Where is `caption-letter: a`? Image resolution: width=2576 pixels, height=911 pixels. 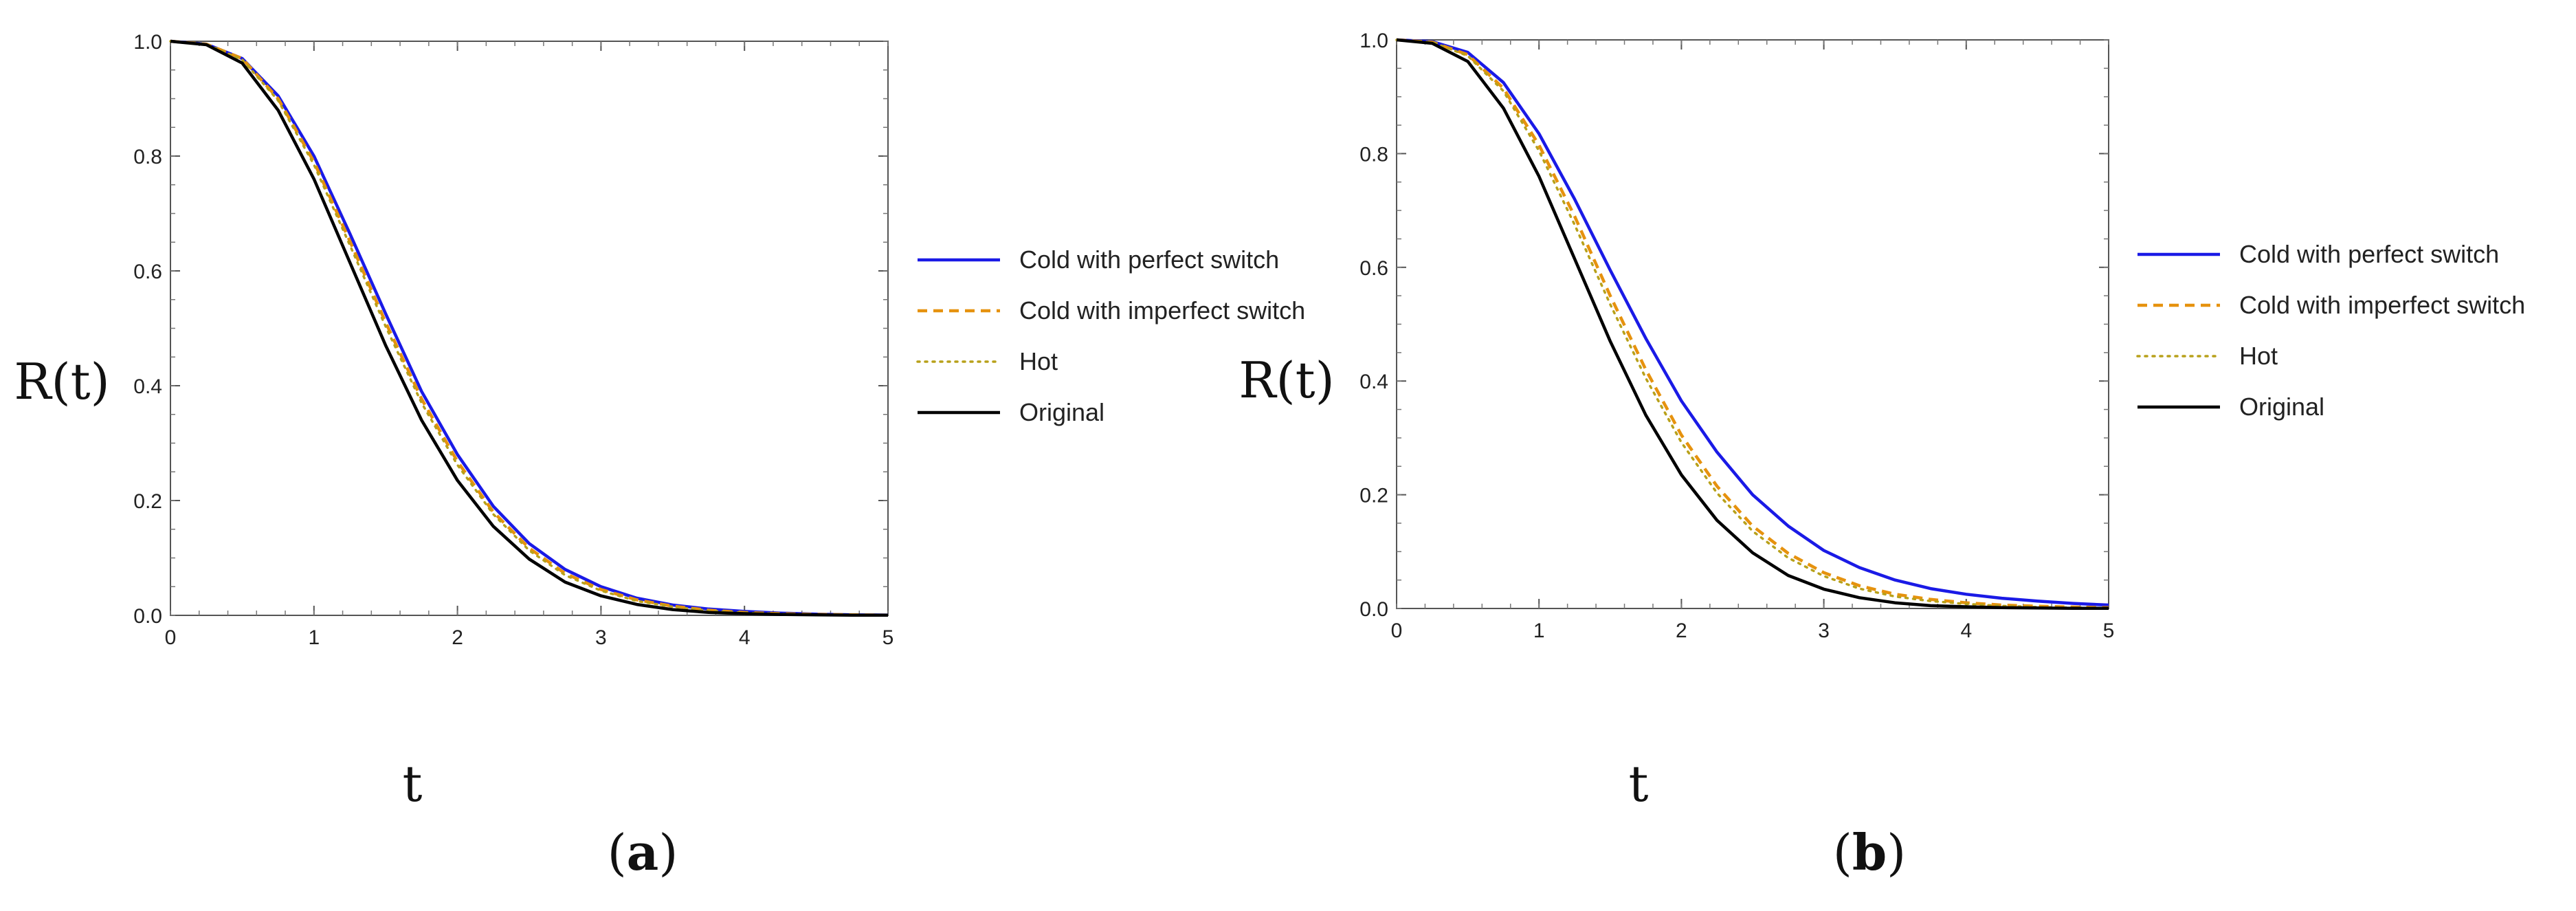
caption-letter: a is located at coordinates (643, 852).